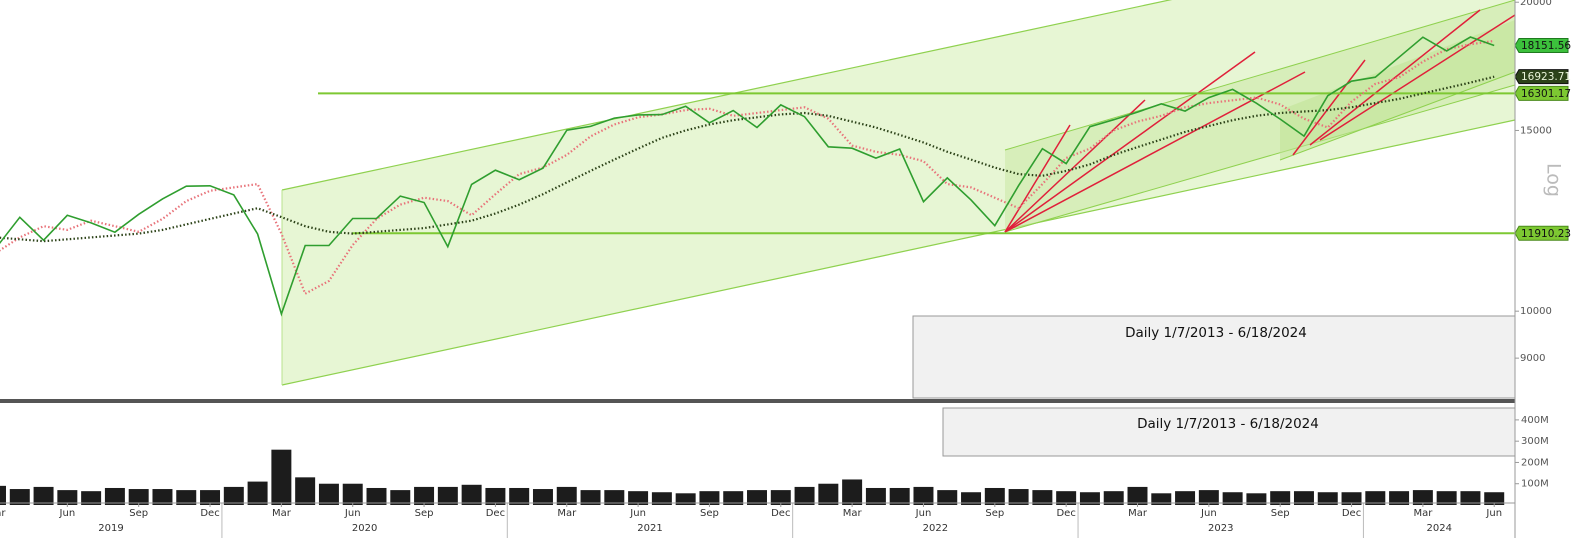 This screenshot has height=538, width=1586. I want to click on year-label: 2019, so click(110, 528).